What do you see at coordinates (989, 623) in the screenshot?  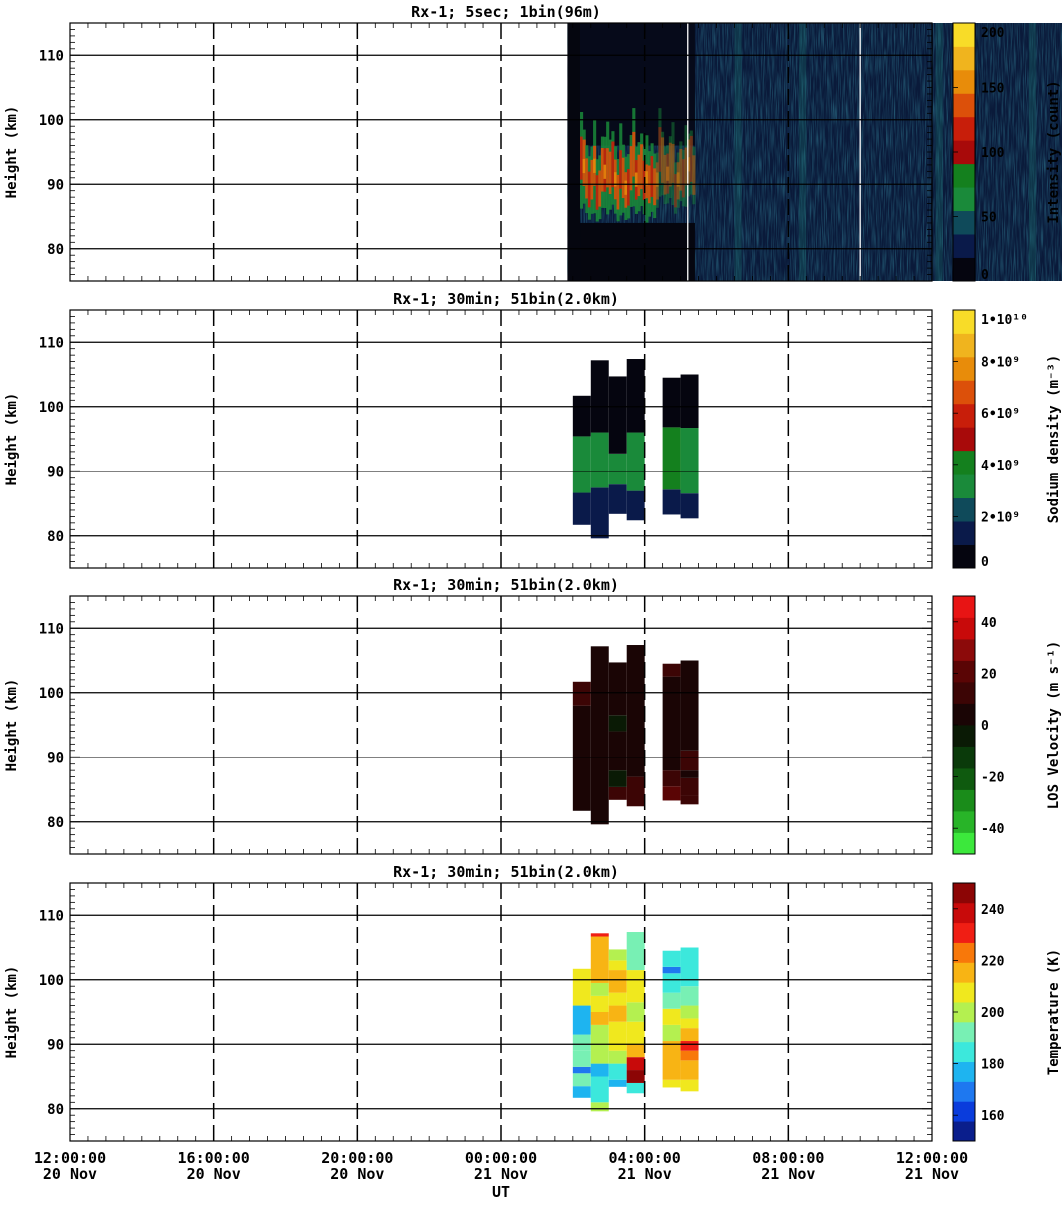 I see `colorbar-tick-label: 40` at bounding box center [989, 623].